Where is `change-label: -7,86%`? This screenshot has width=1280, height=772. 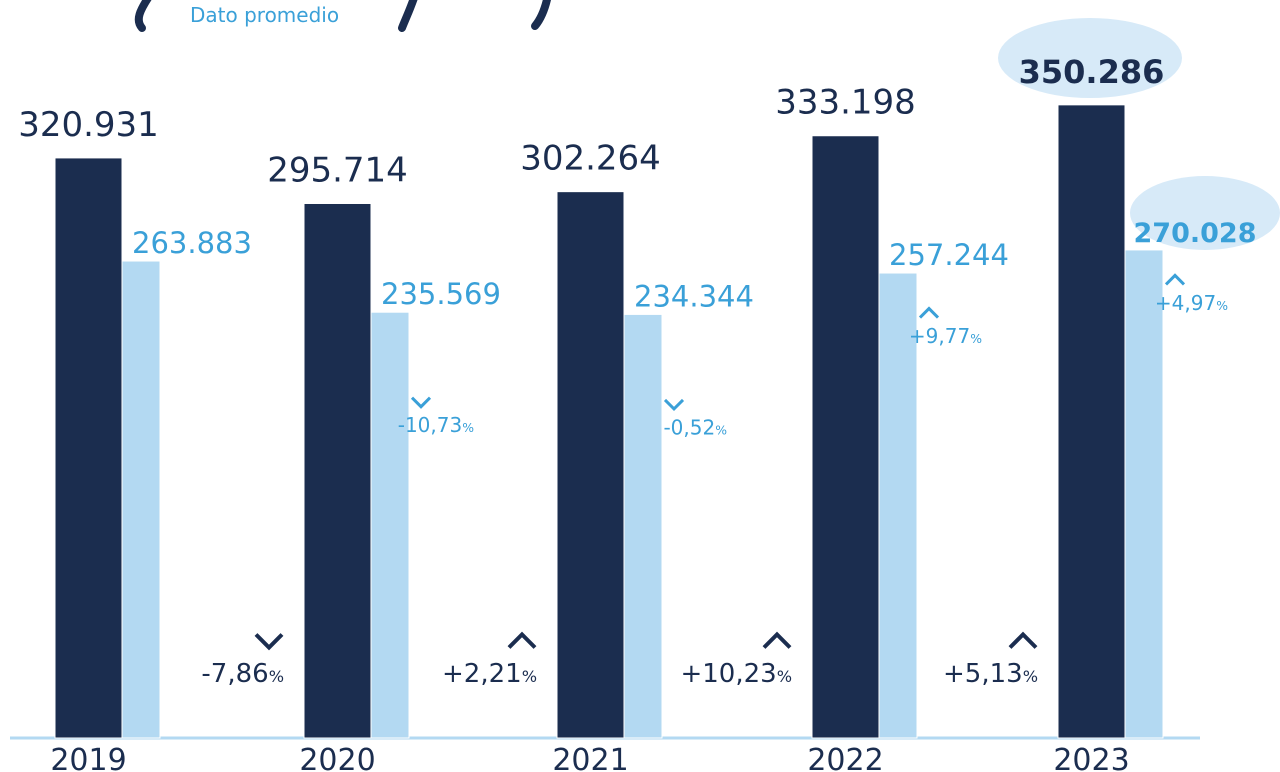 change-label: -7,86% is located at coordinates (242, 674).